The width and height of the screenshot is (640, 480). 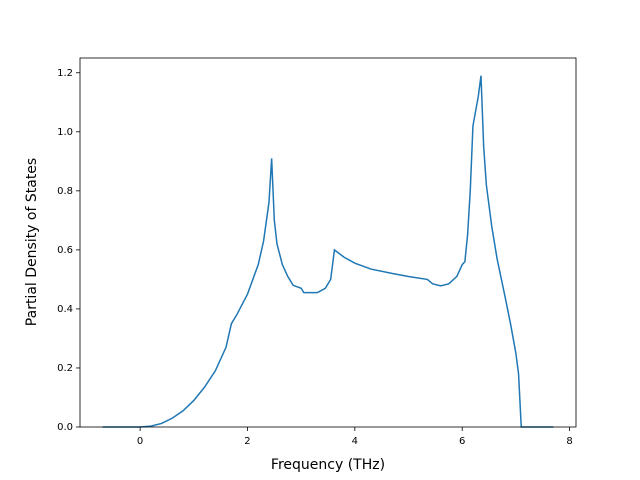 What do you see at coordinates (32, 242) in the screenshot?
I see `y-axis-label: Partial Density of States` at bounding box center [32, 242].